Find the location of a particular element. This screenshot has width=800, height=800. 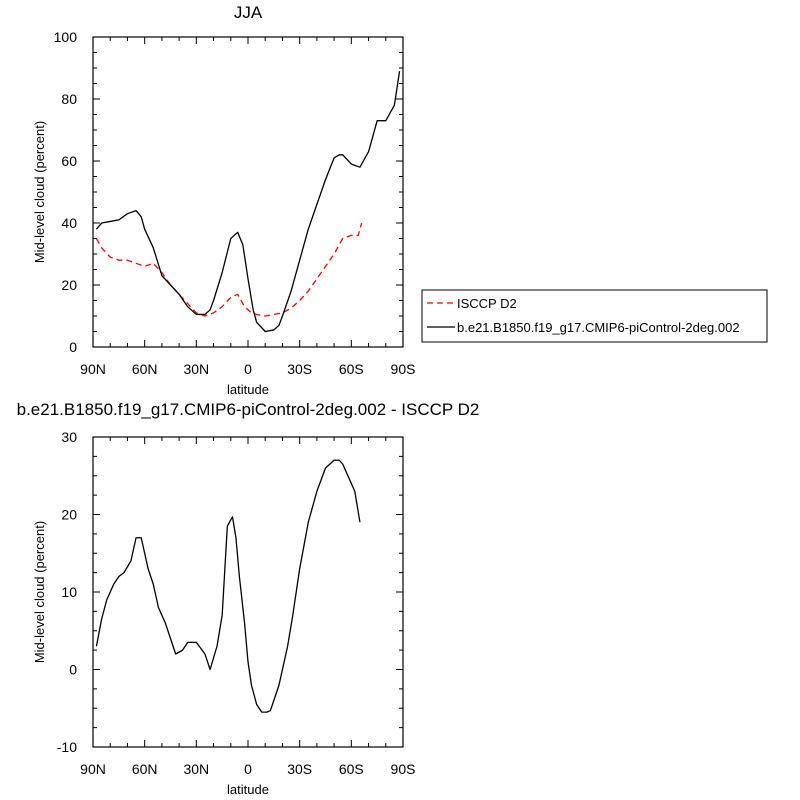

legend-box is located at coordinates (594, 316).